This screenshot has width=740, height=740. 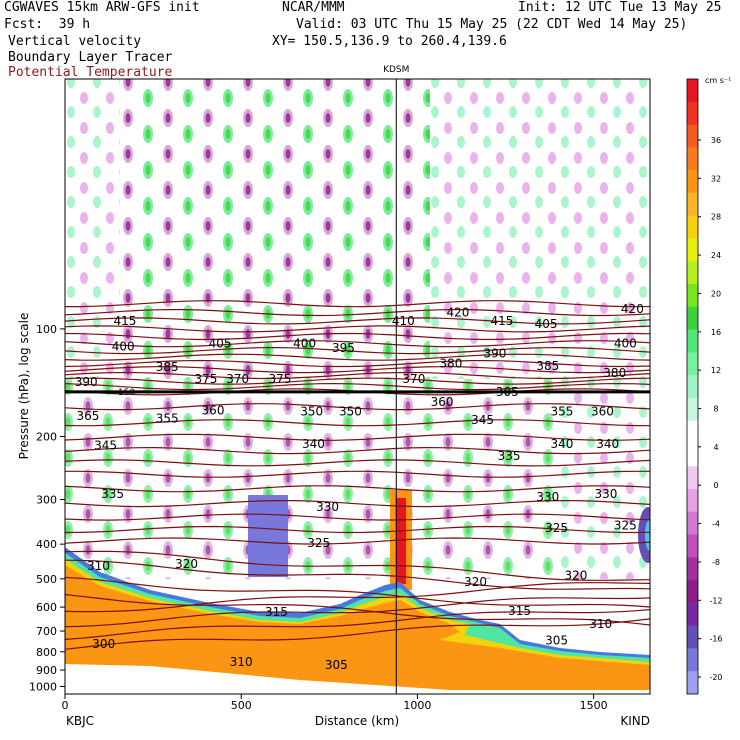 I want to click on theta-label: 340, so click(x=313, y=444).